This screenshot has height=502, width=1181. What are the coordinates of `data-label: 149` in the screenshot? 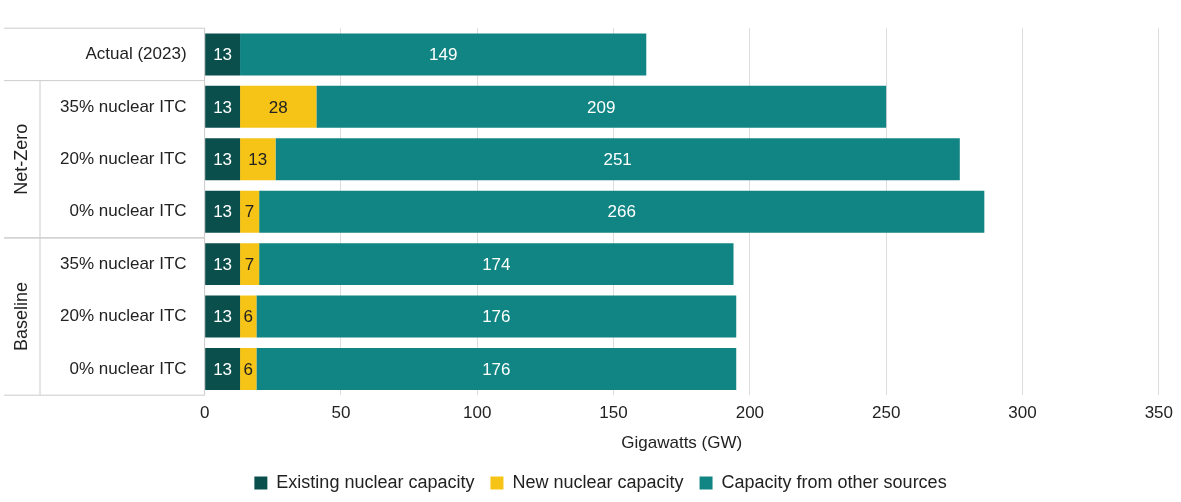 It's located at (443, 55).